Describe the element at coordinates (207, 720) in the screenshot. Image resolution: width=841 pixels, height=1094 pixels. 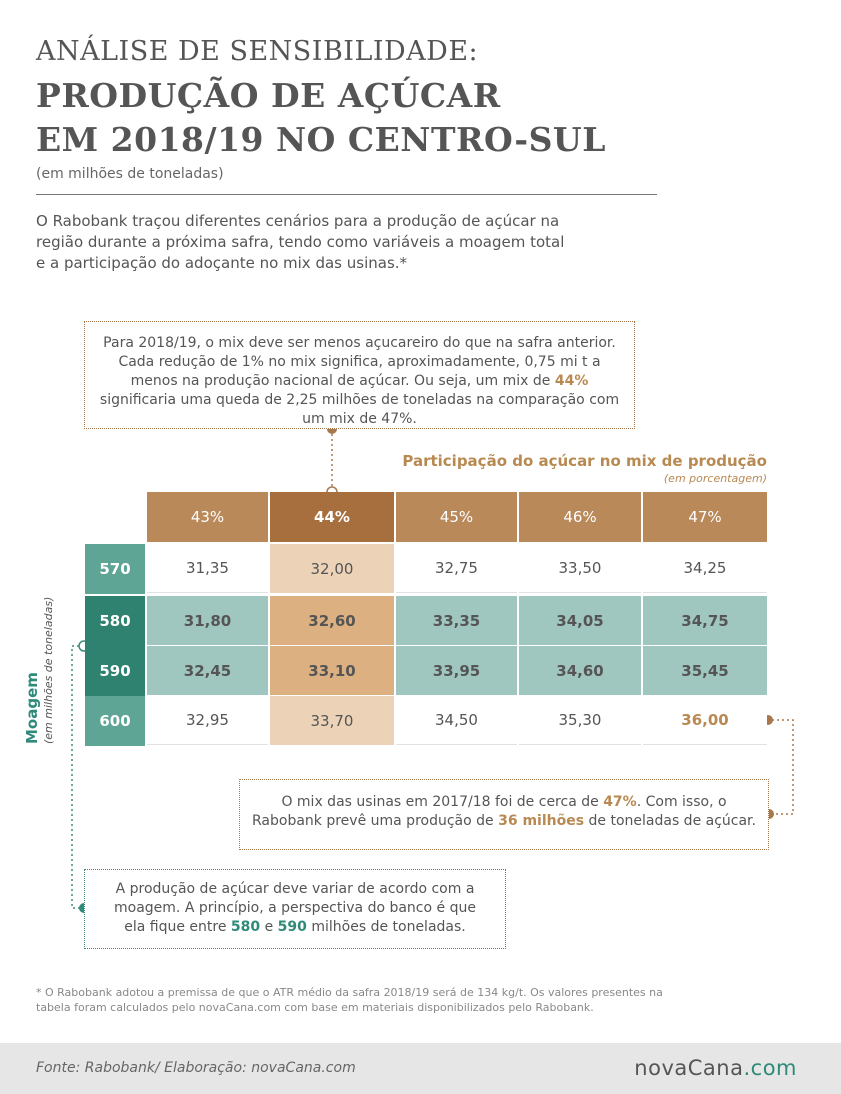
I see `table-cell: 32,95` at that location.